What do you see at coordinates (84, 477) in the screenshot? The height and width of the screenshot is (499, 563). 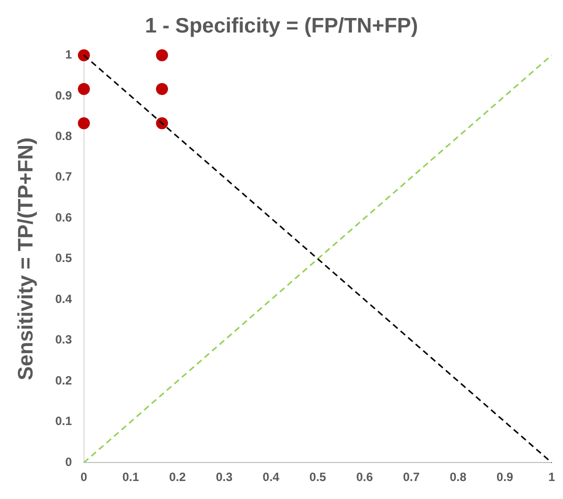 I see `x-tick-label: 0` at bounding box center [84, 477].